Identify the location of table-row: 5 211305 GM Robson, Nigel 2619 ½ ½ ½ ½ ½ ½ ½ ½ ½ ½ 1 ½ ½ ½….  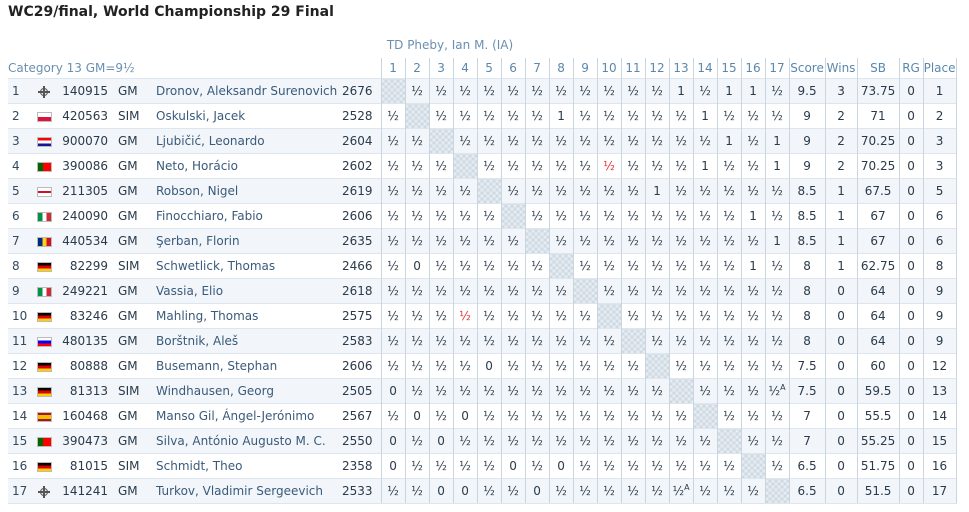
(482, 191).